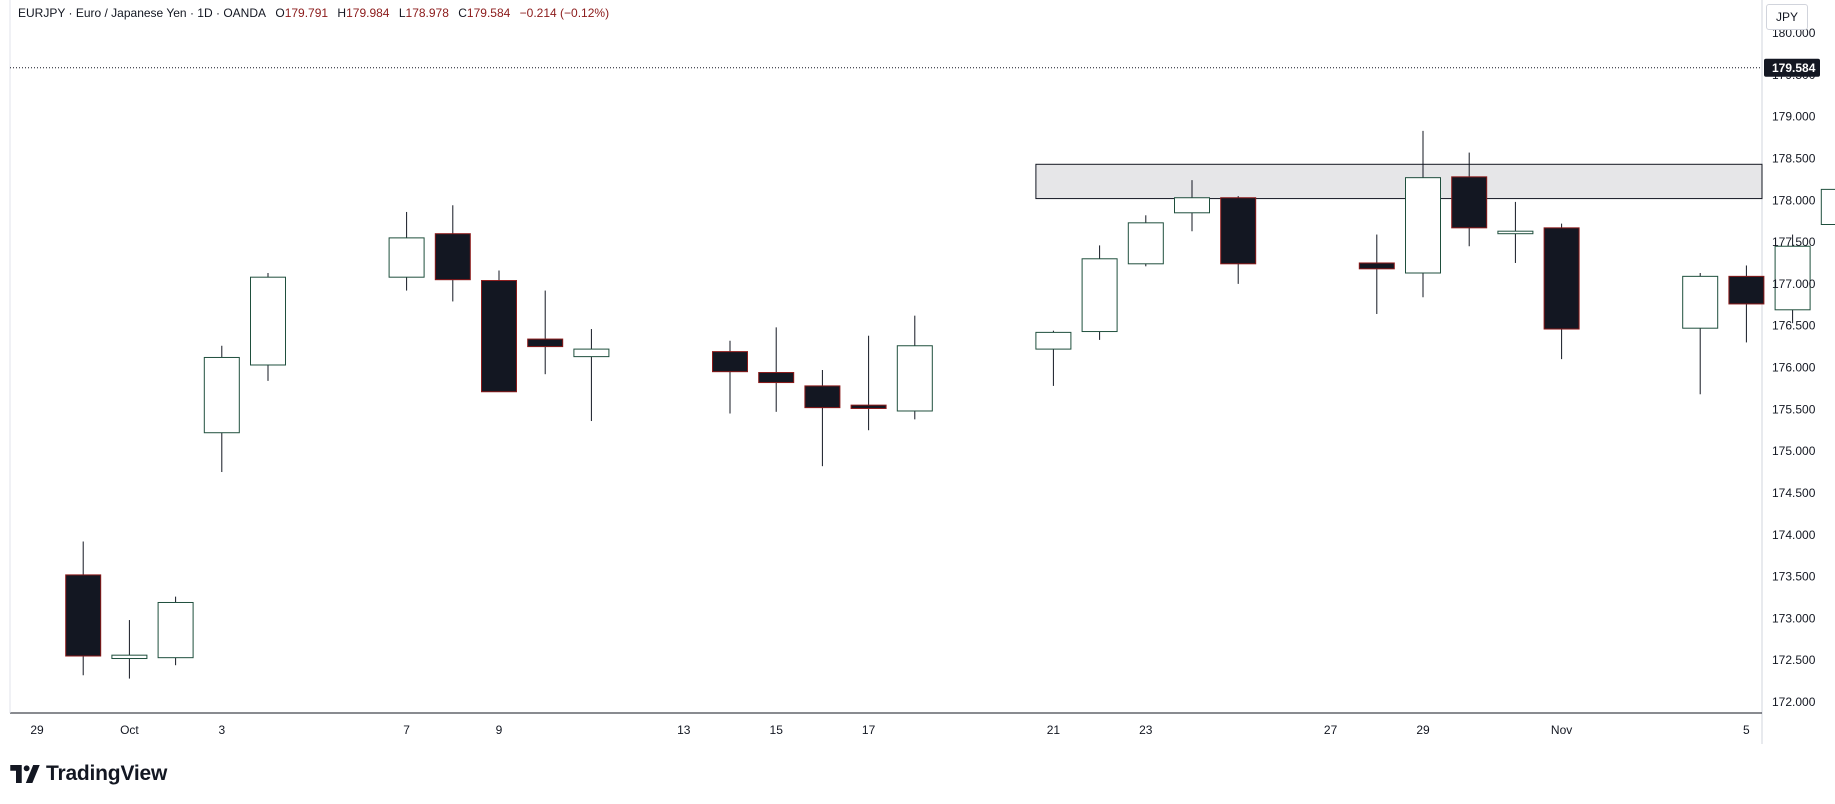 The height and width of the screenshot is (804, 1835). What do you see at coordinates (1399, 181) in the screenshot?
I see `resistance-zone` at bounding box center [1399, 181].